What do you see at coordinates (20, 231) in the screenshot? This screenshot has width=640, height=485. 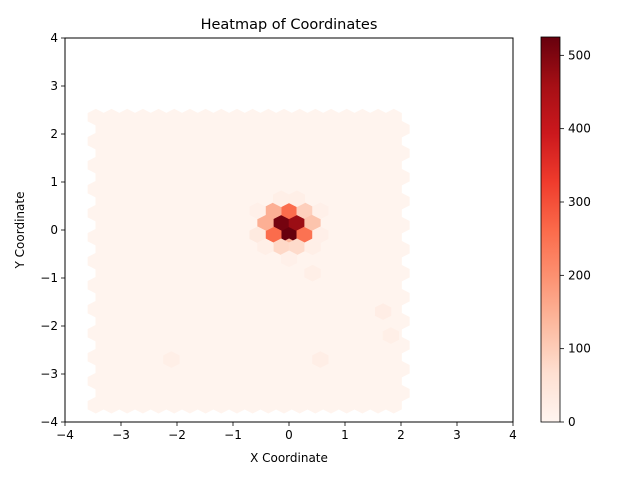 I see `y-axis-label: Y Coordinate` at bounding box center [20, 231].